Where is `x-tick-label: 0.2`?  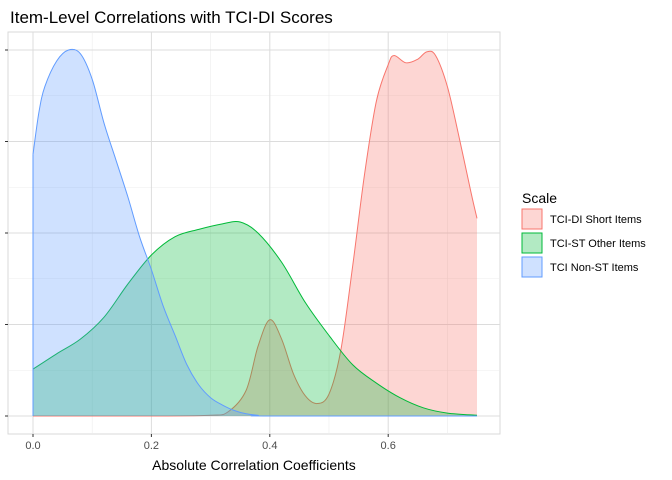 x-tick-label: 0.2 is located at coordinates (151, 446).